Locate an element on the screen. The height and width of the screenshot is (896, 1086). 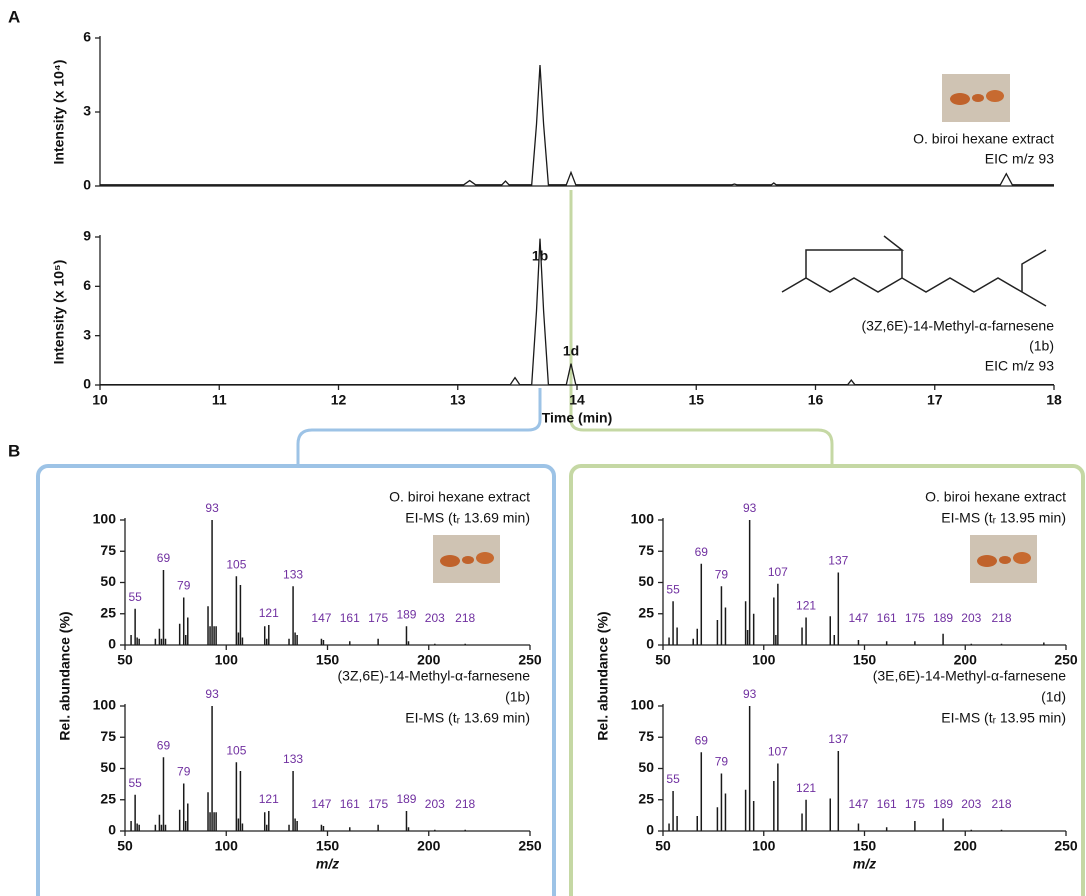
annotation: (1b) is located at coordinates (517, 697).